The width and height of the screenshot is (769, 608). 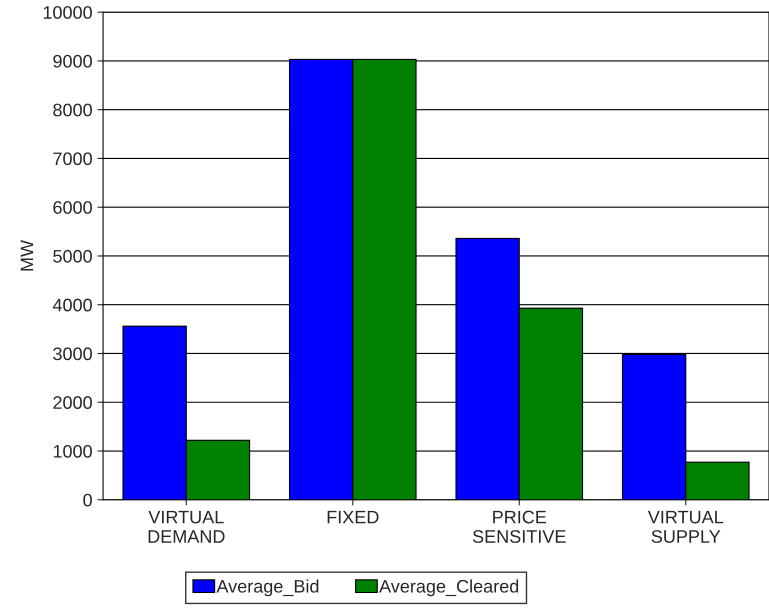 What do you see at coordinates (27, 255) in the screenshot?
I see `y-axis-title: MW` at bounding box center [27, 255].